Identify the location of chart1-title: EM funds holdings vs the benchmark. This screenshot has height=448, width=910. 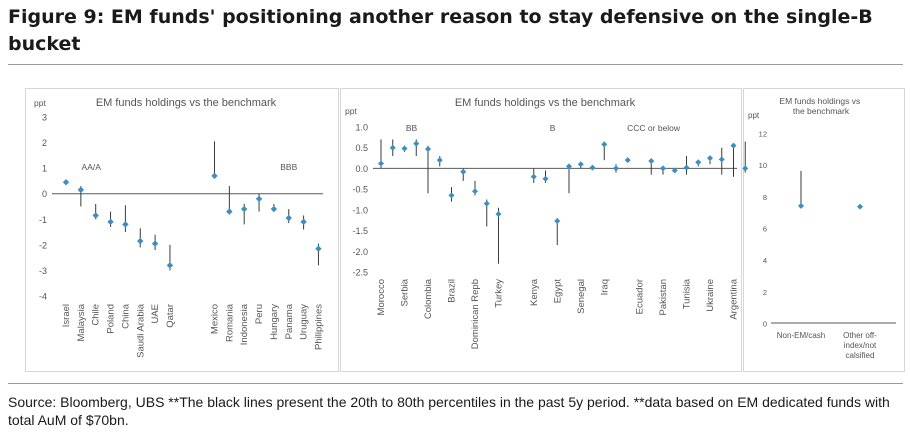
(186, 103).